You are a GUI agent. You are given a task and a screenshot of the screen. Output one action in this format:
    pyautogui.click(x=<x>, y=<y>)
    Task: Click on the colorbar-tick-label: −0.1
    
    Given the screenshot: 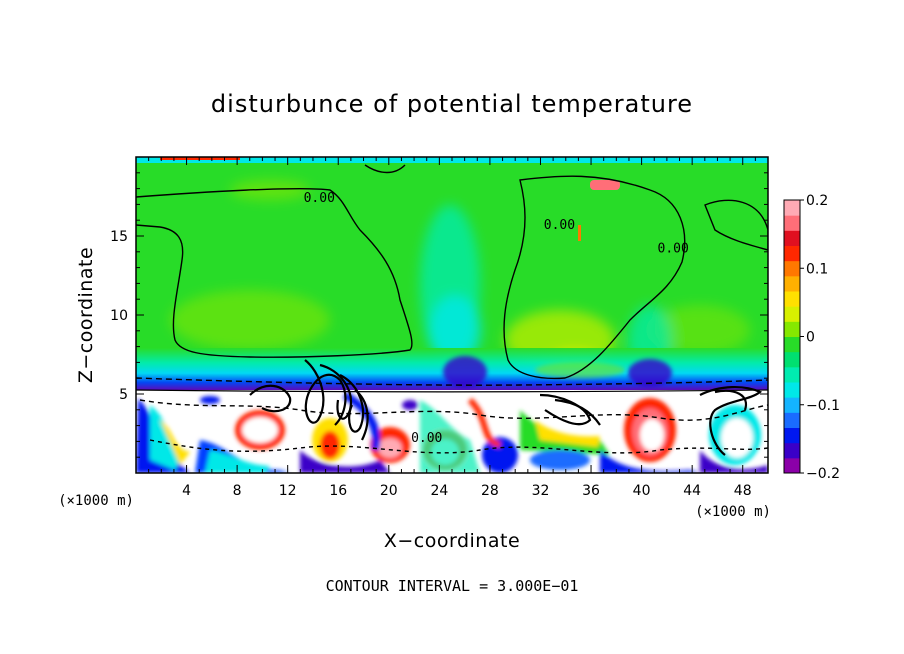 What is the action you would take?
    pyautogui.click(x=823, y=406)
    